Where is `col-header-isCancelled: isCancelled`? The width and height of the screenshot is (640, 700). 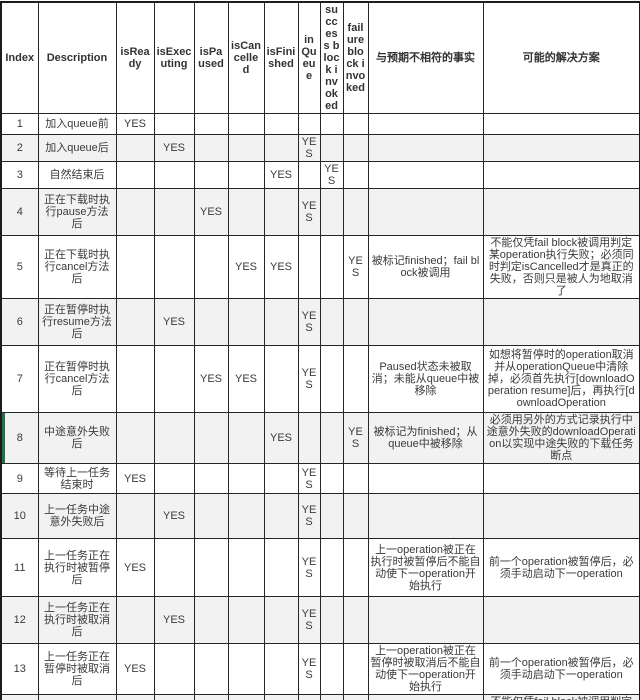 col-header-isCancelled: isCancelled is located at coordinates (246, 57).